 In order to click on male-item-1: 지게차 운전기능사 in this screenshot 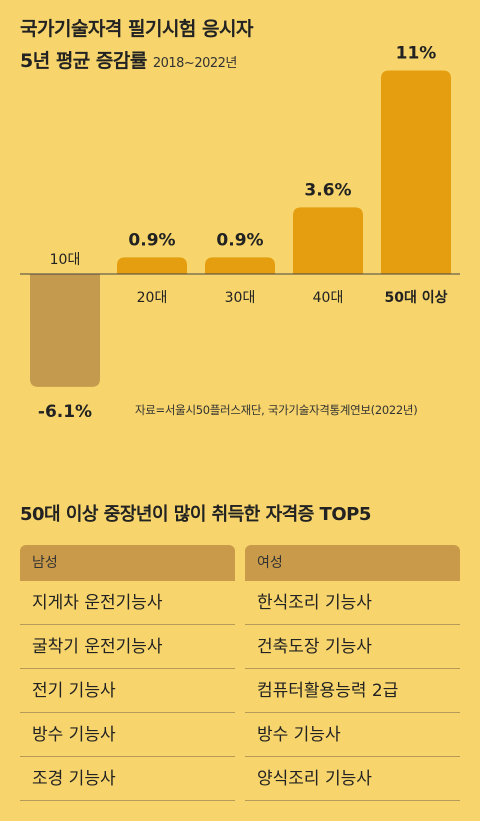, I will do `click(127, 603)`.